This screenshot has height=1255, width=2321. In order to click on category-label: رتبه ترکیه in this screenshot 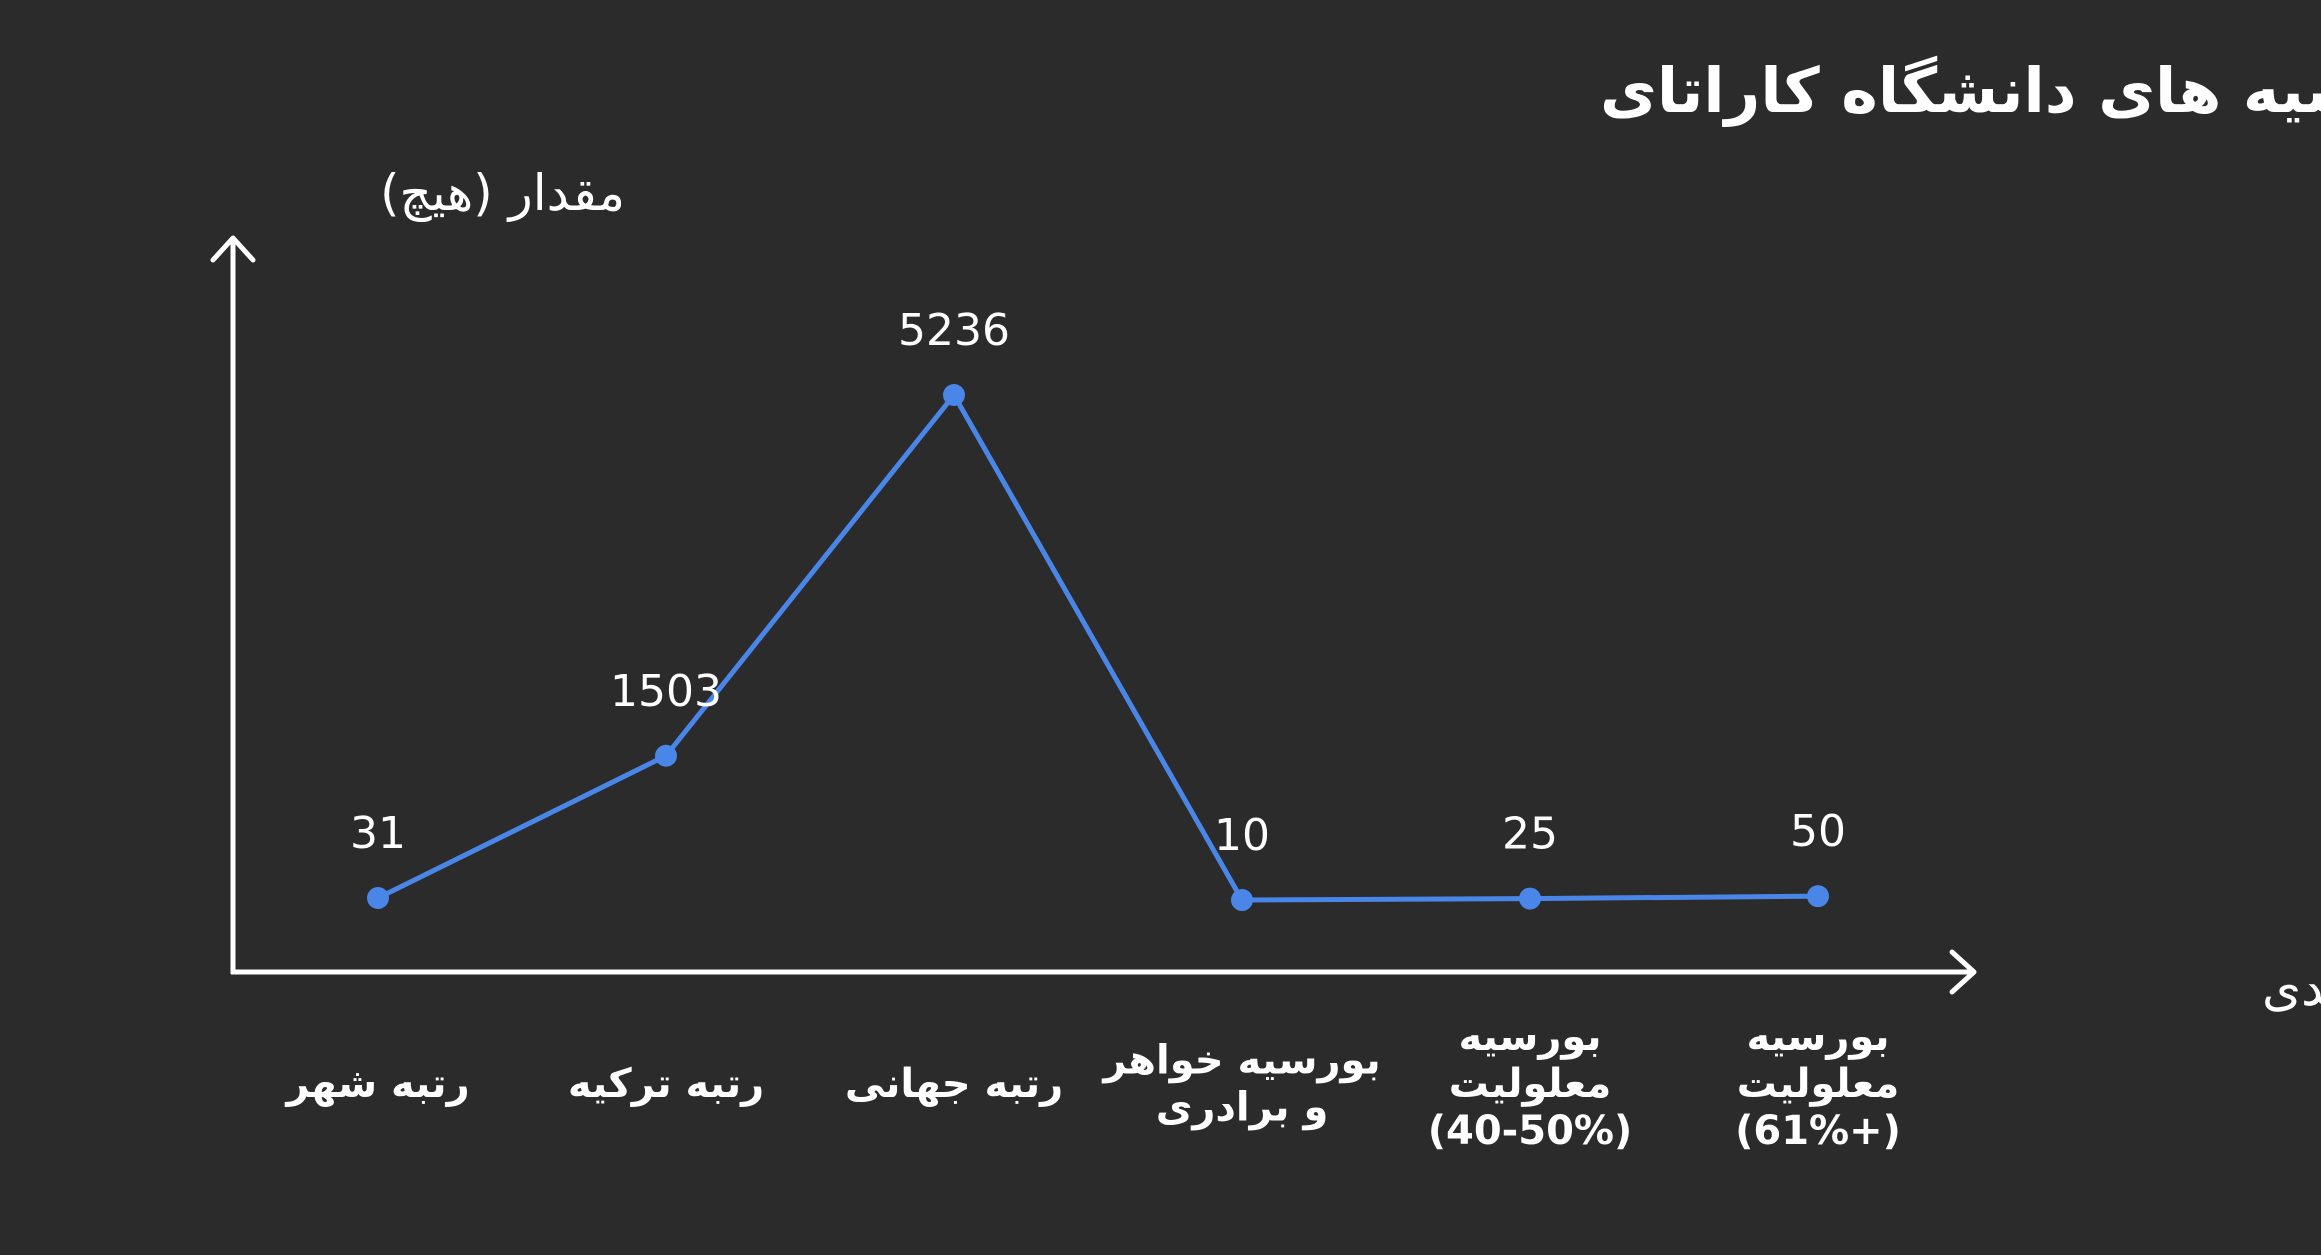, I will do `click(666, 1084)`.